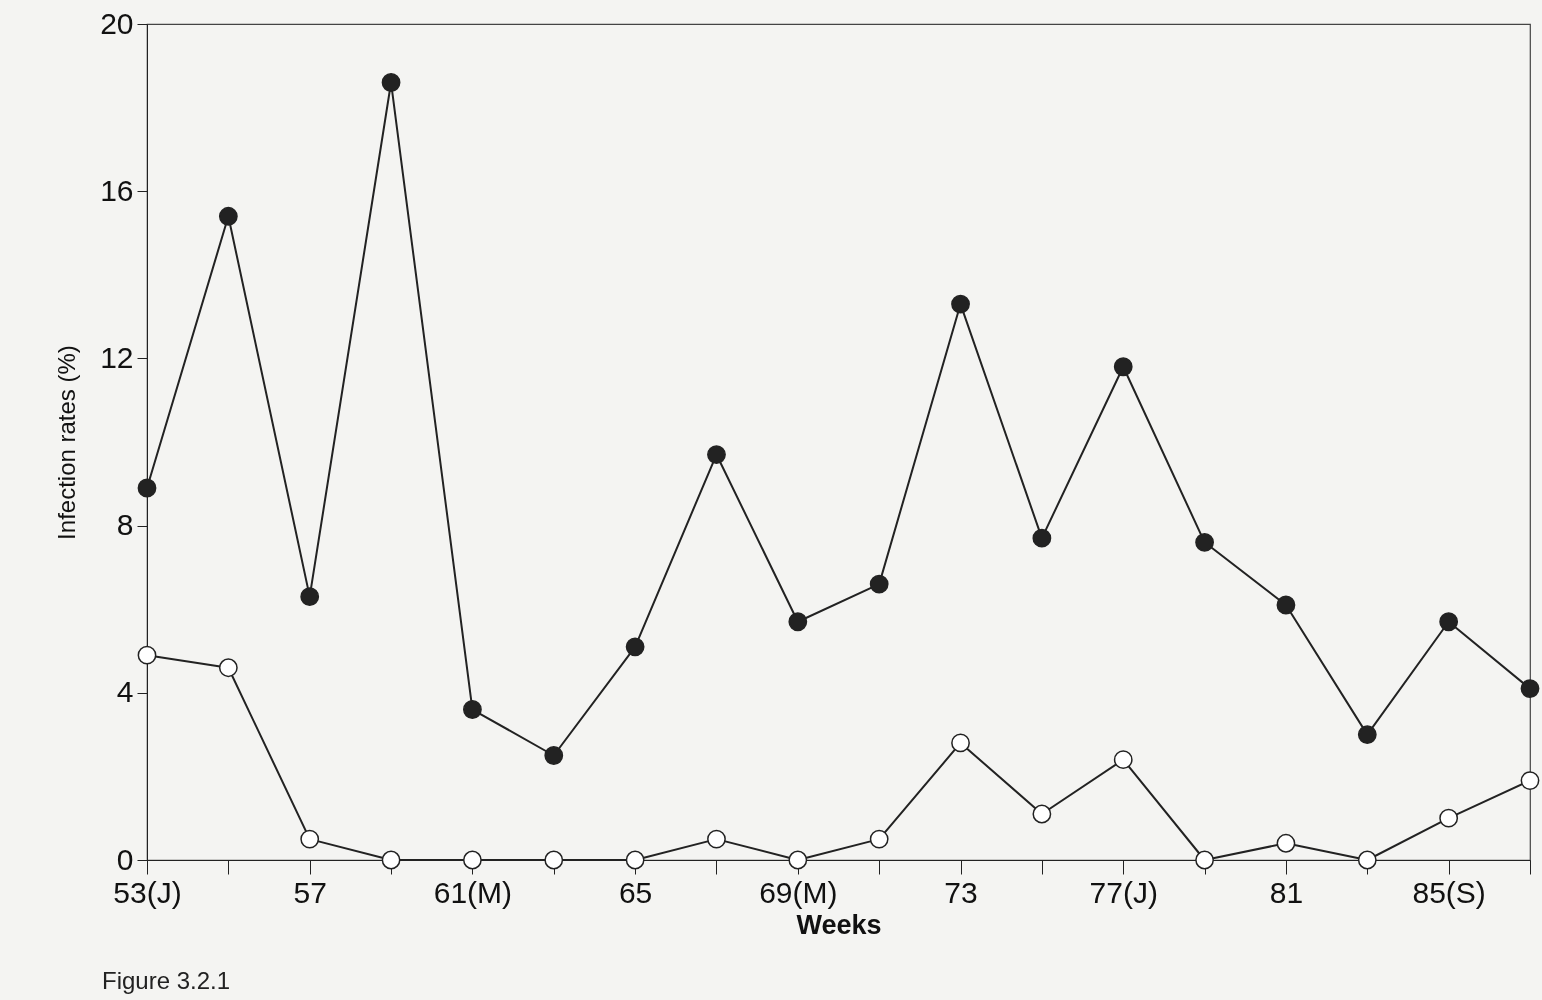 The height and width of the screenshot is (1000, 1542). I want to click on y-tick-label: 4, so click(125, 692).